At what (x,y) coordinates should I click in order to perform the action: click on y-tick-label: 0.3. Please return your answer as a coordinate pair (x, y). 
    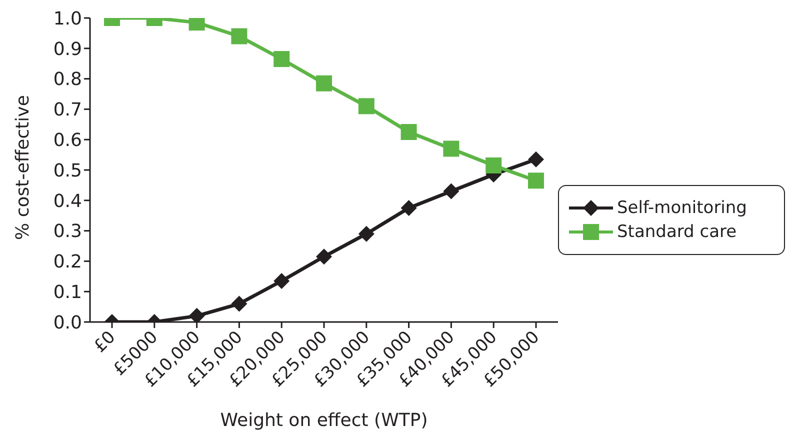
    Looking at the image, I should click on (67, 231).